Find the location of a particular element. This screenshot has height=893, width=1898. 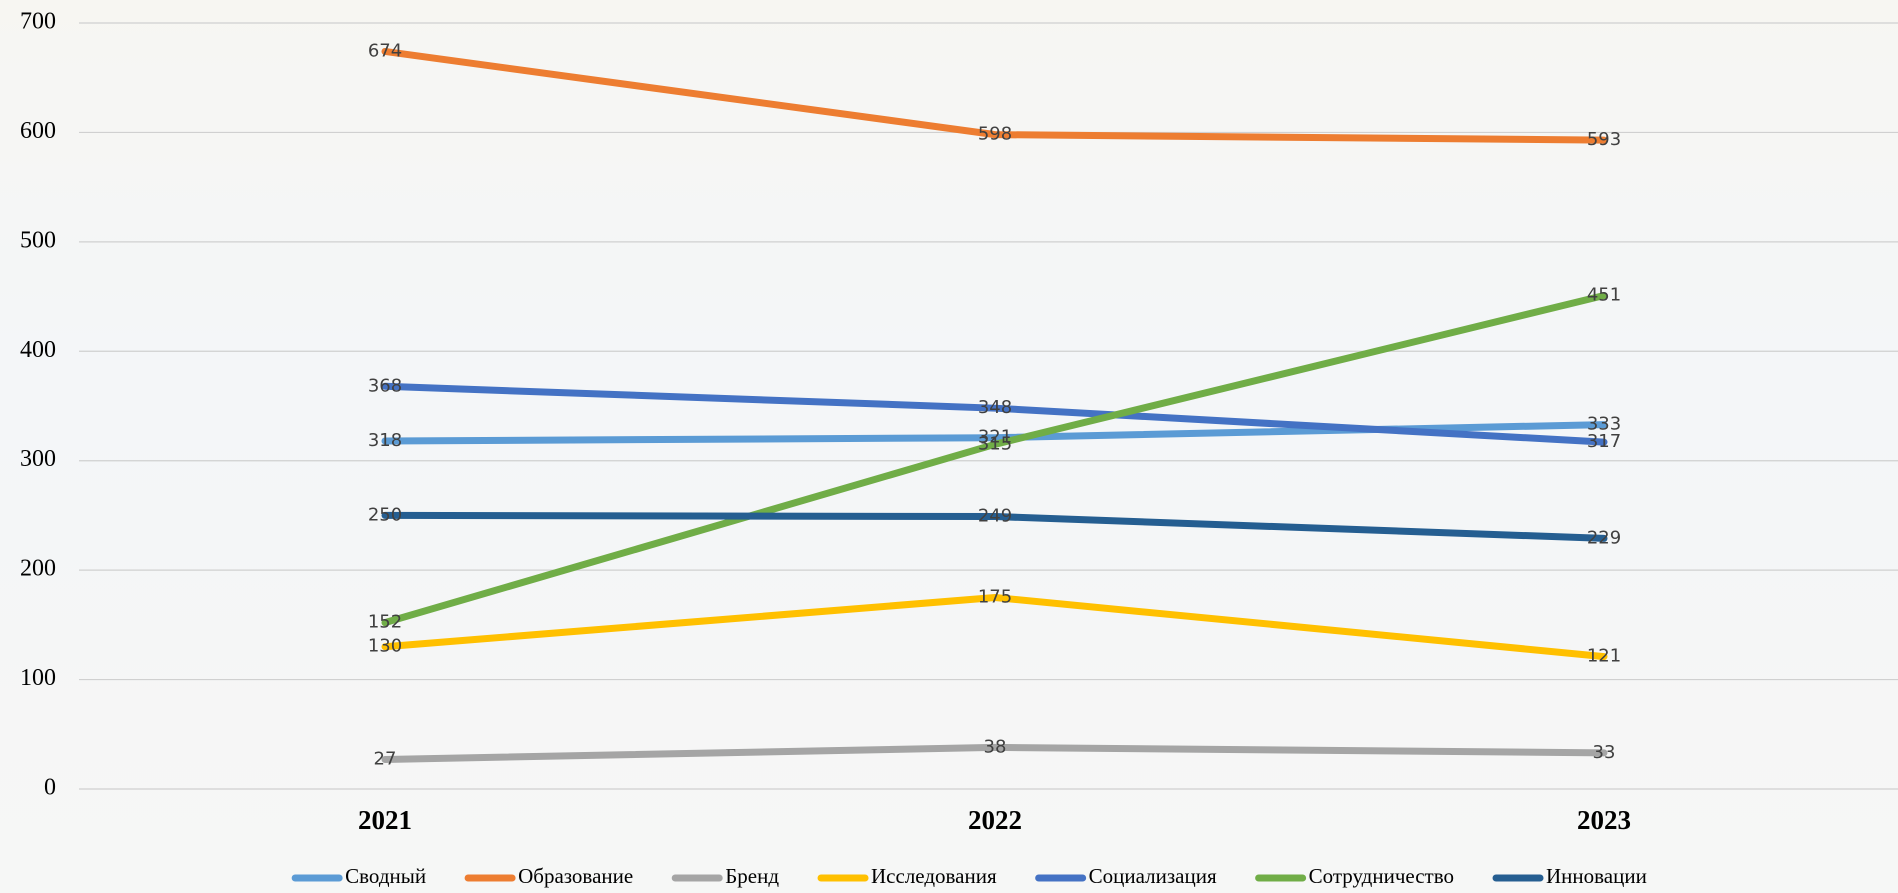

data-label: 33 is located at coordinates (1604, 752).